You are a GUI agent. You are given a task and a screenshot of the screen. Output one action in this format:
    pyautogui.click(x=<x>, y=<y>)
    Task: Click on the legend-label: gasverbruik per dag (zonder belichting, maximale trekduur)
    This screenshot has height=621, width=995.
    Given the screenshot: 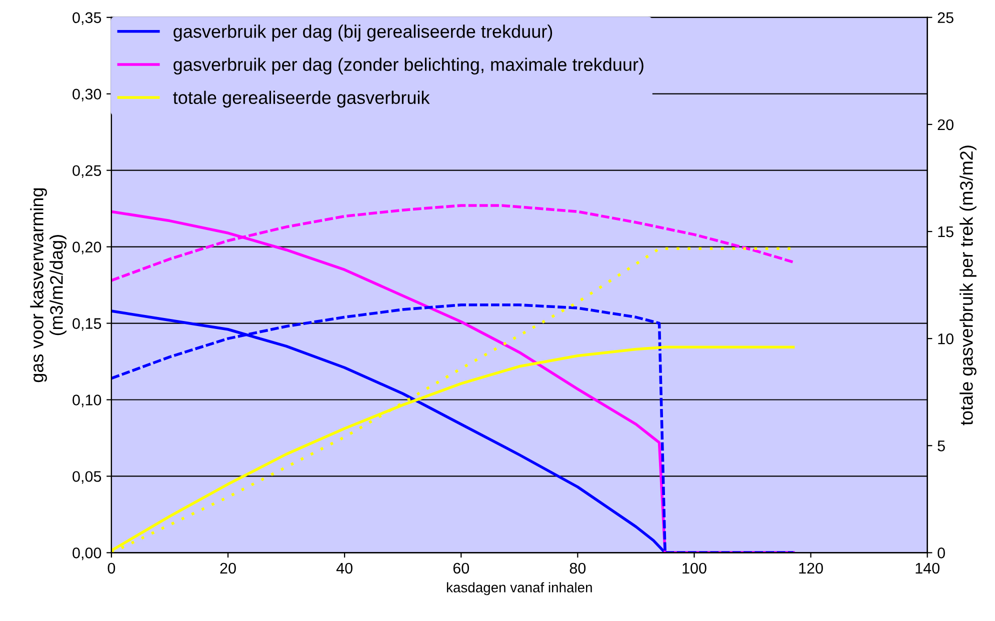 What is the action you would take?
    pyautogui.click(x=409, y=66)
    